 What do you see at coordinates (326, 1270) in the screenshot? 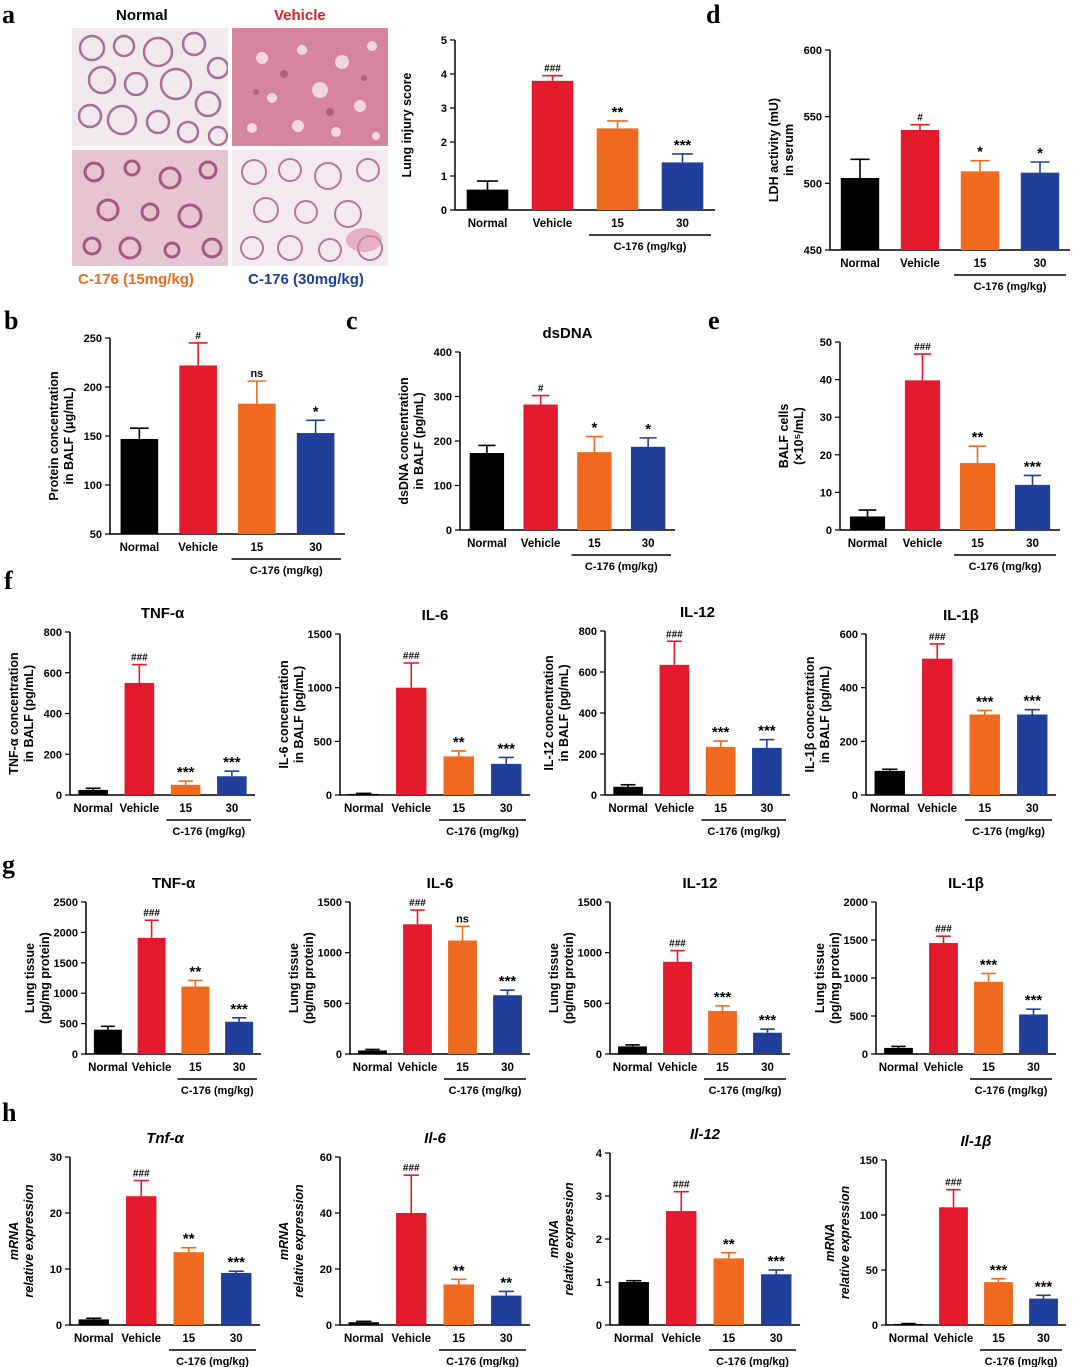
I see `y-tick-label: 20` at bounding box center [326, 1270].